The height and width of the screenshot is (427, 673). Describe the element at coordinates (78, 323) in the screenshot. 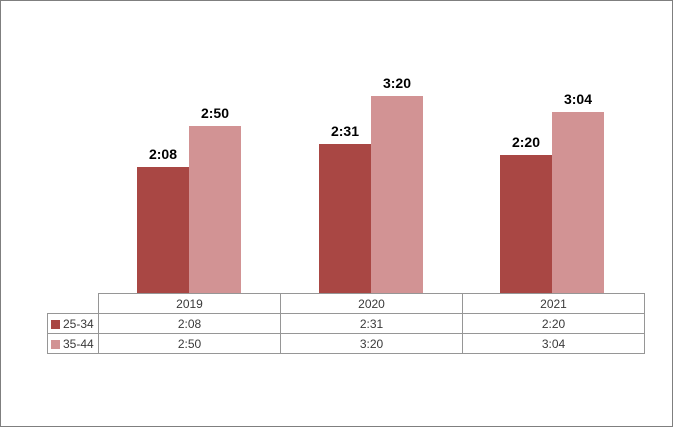

I see `legend-label-25-34: 25-34` at that location.